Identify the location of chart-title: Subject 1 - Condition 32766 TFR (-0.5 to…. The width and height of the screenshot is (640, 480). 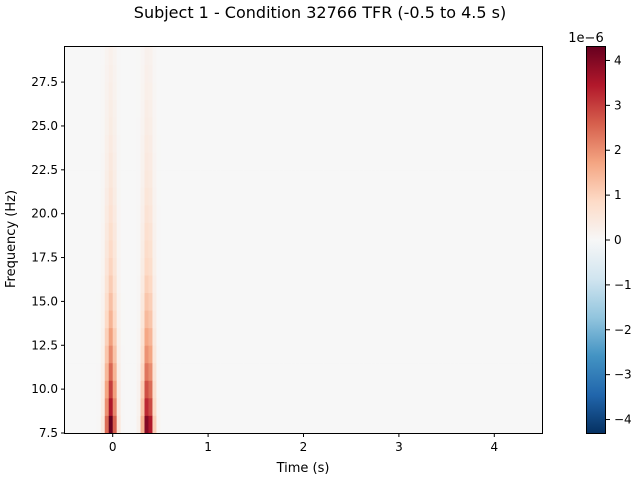
(320, 12).